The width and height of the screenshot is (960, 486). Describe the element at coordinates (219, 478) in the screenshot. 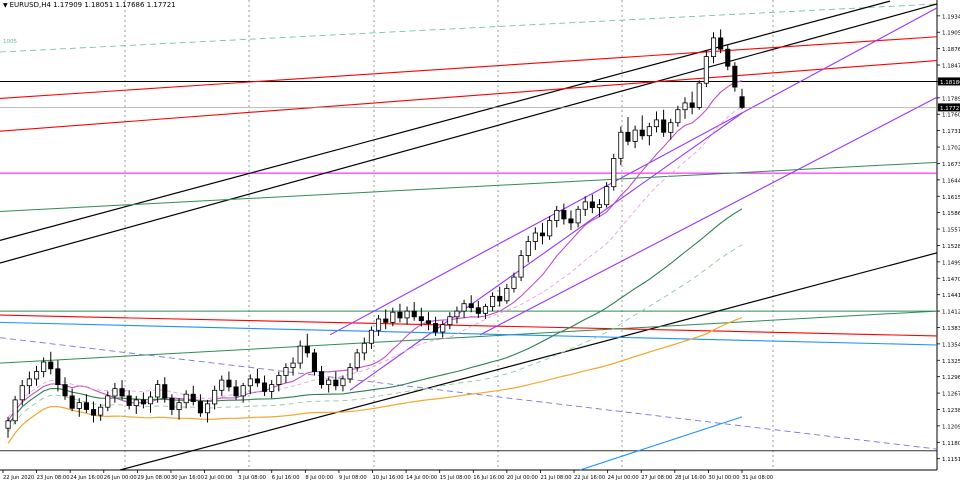

I see `time-tick-label: 2 Jul 00:00` at that location.